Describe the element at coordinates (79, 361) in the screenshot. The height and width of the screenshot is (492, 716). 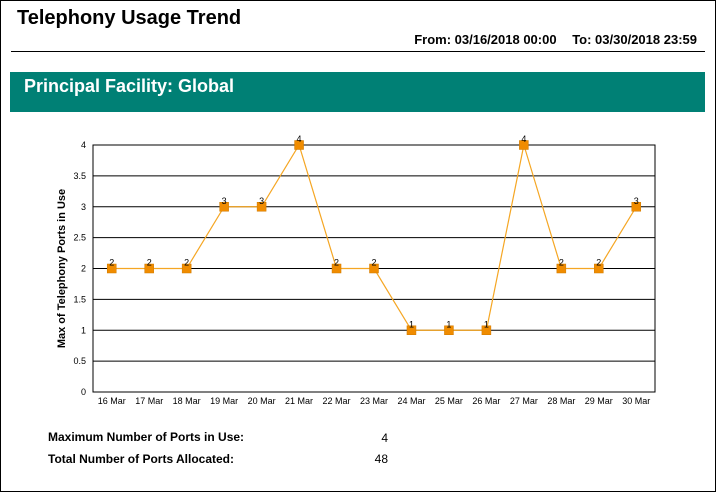
I see `y-tick-label: 0.5` at that location.